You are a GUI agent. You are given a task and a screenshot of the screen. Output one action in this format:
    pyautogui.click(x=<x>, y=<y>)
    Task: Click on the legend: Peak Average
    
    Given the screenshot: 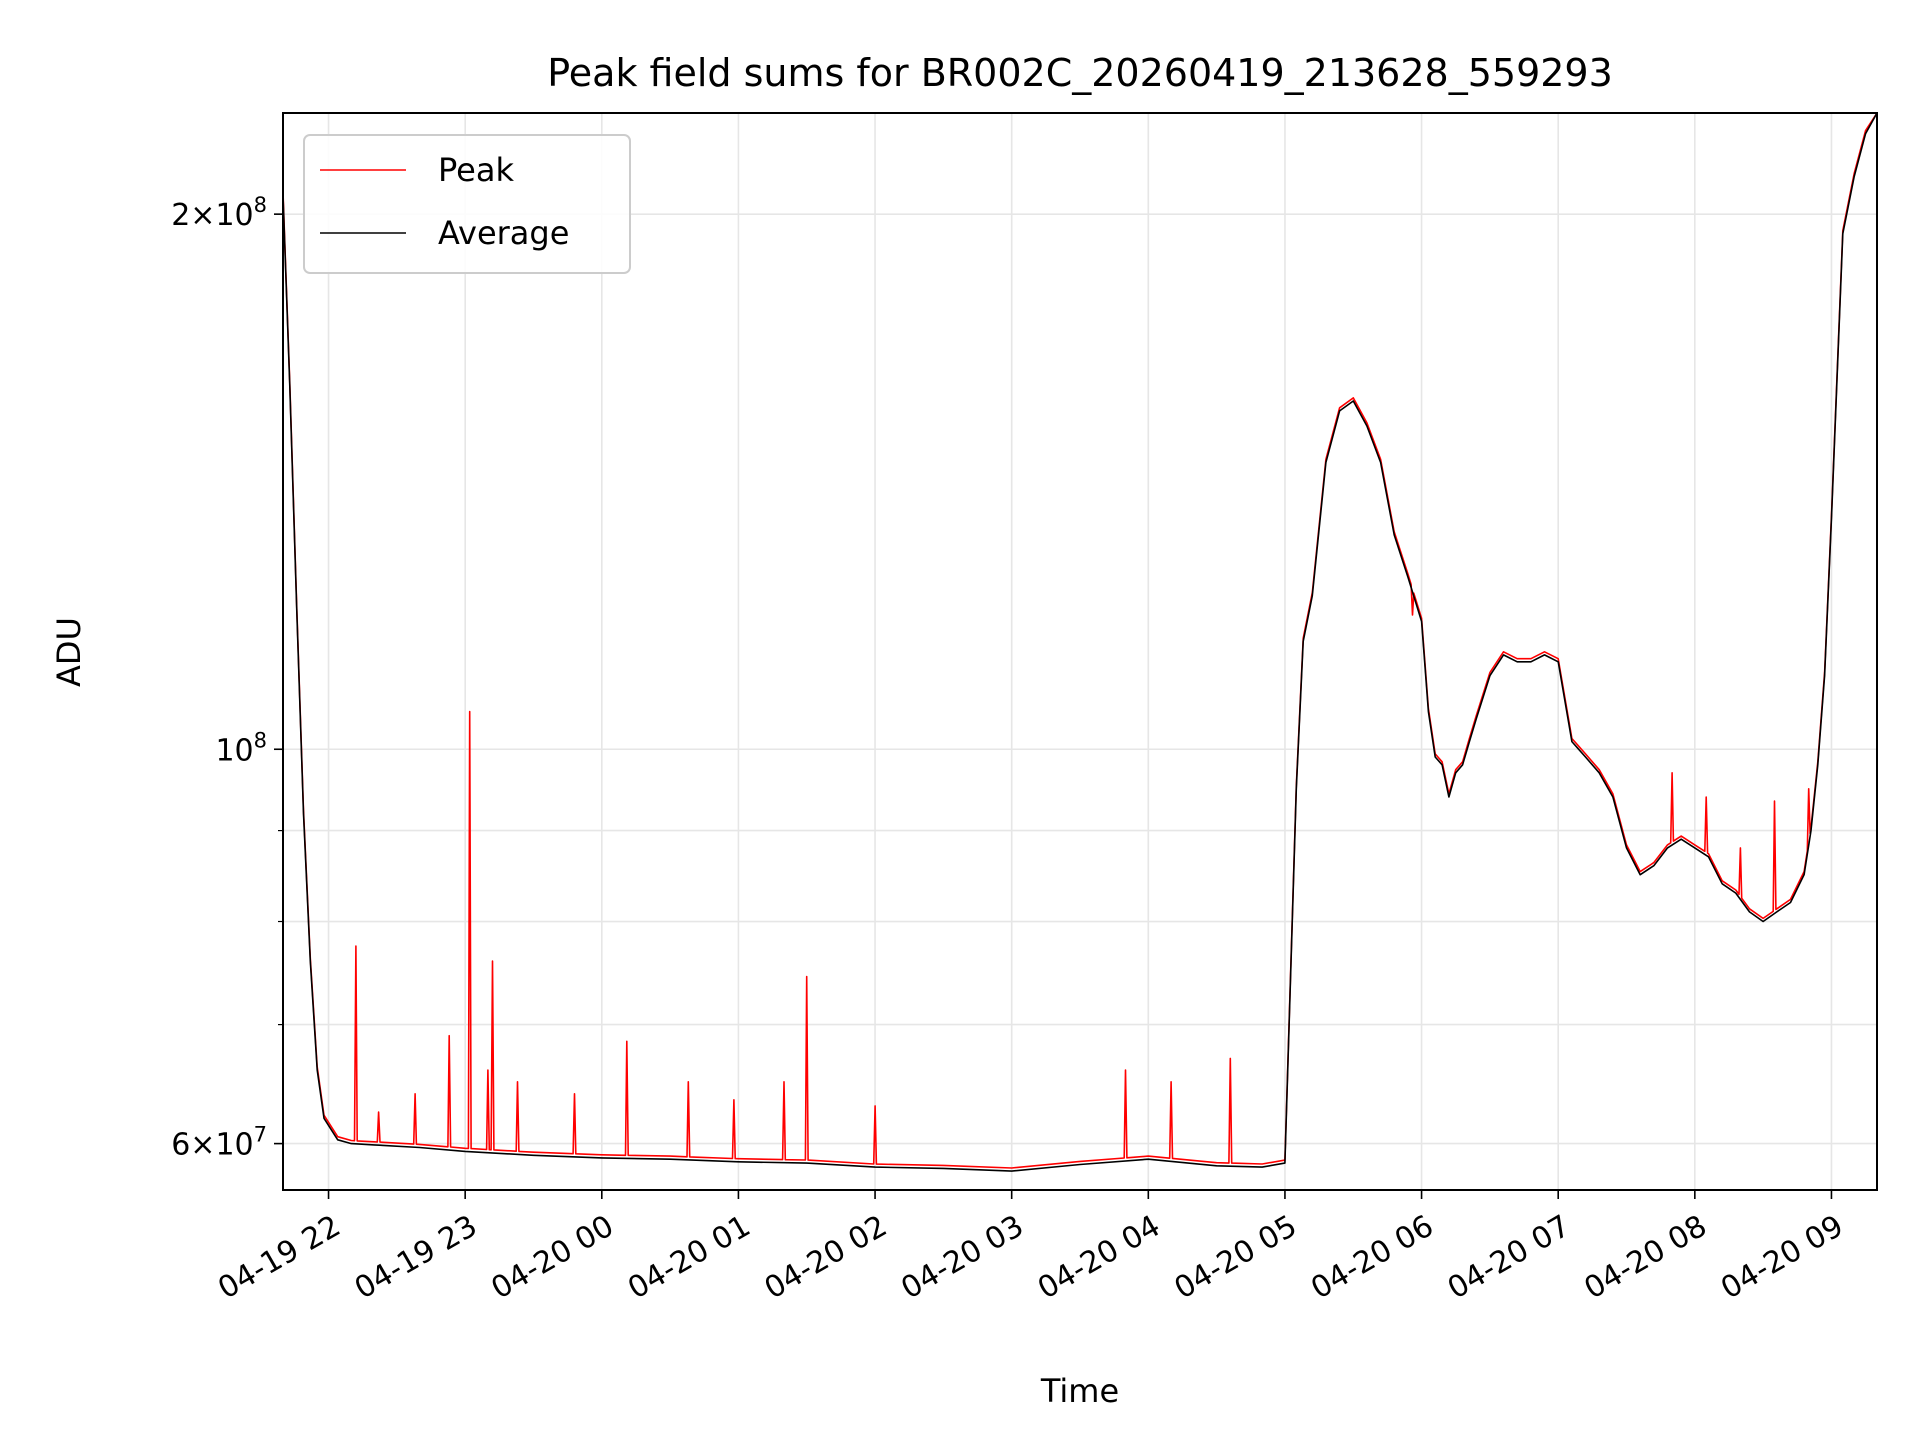 What is the action you would take?
    pyautogui.click(x=467, y=204)
    